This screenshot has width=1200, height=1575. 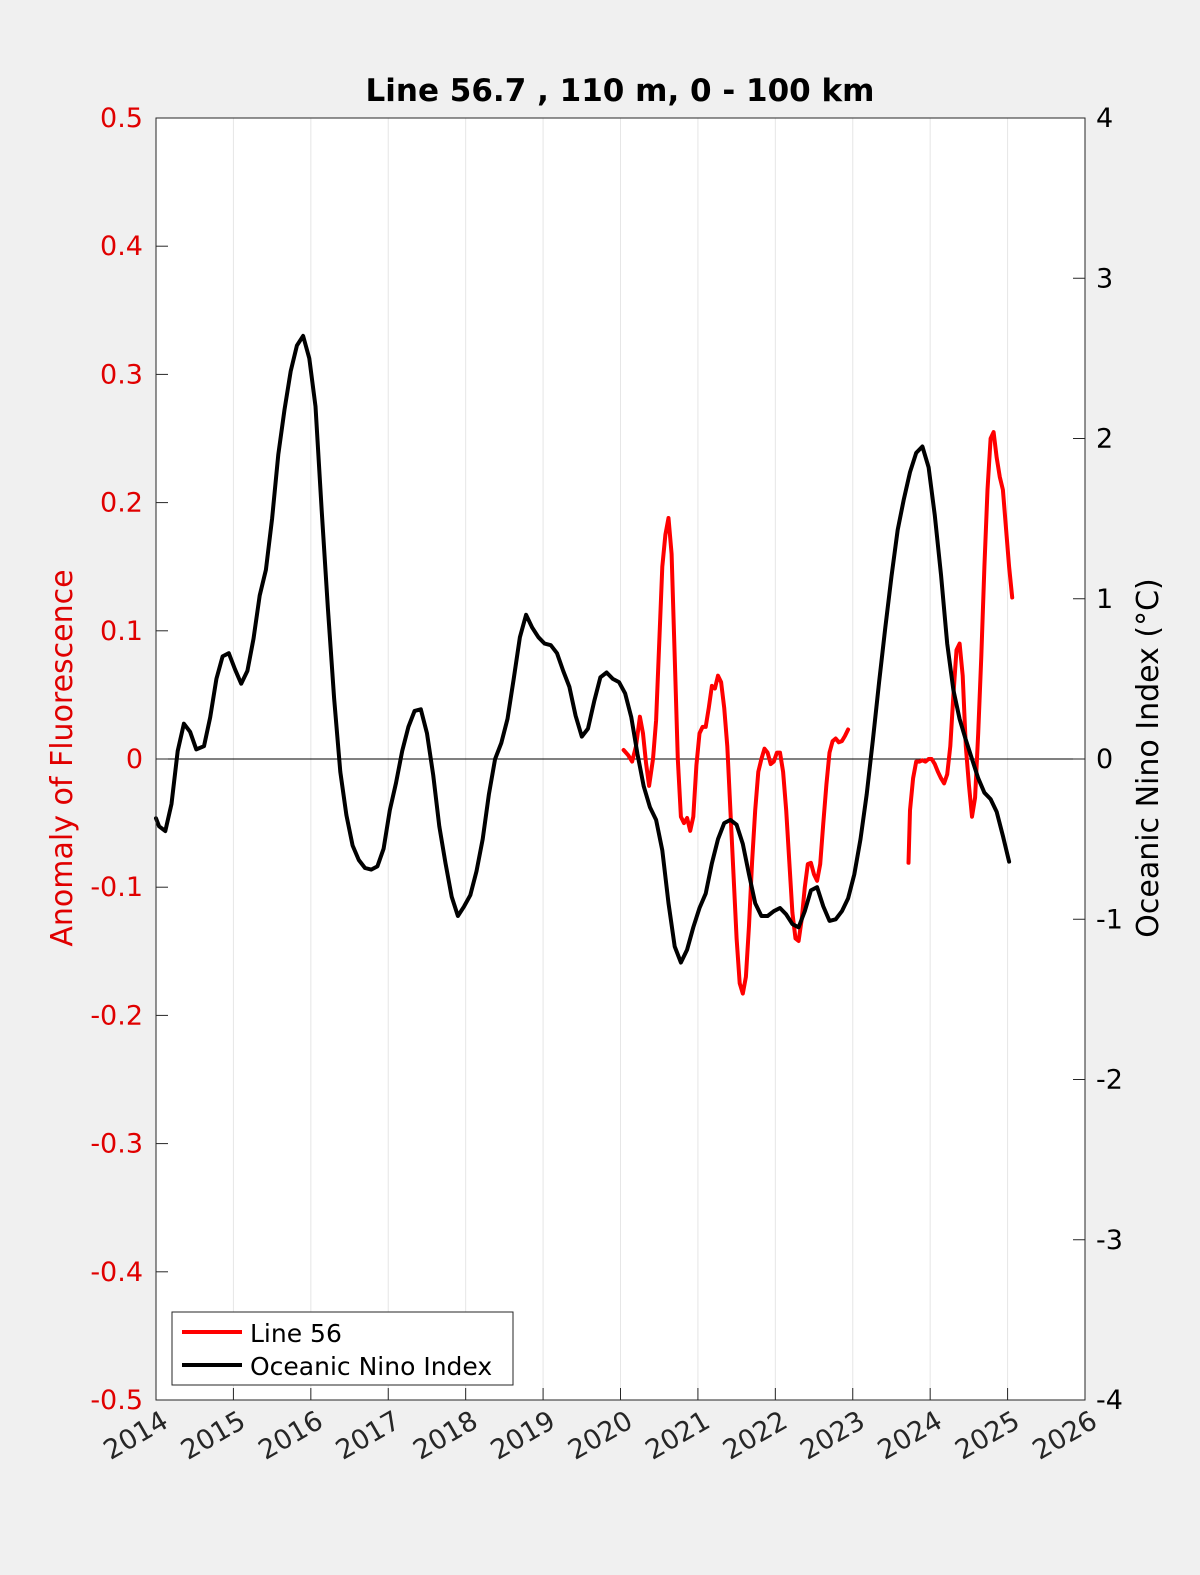 I want to click on x-tick-label: 2016, so click(x=290, y=1435).